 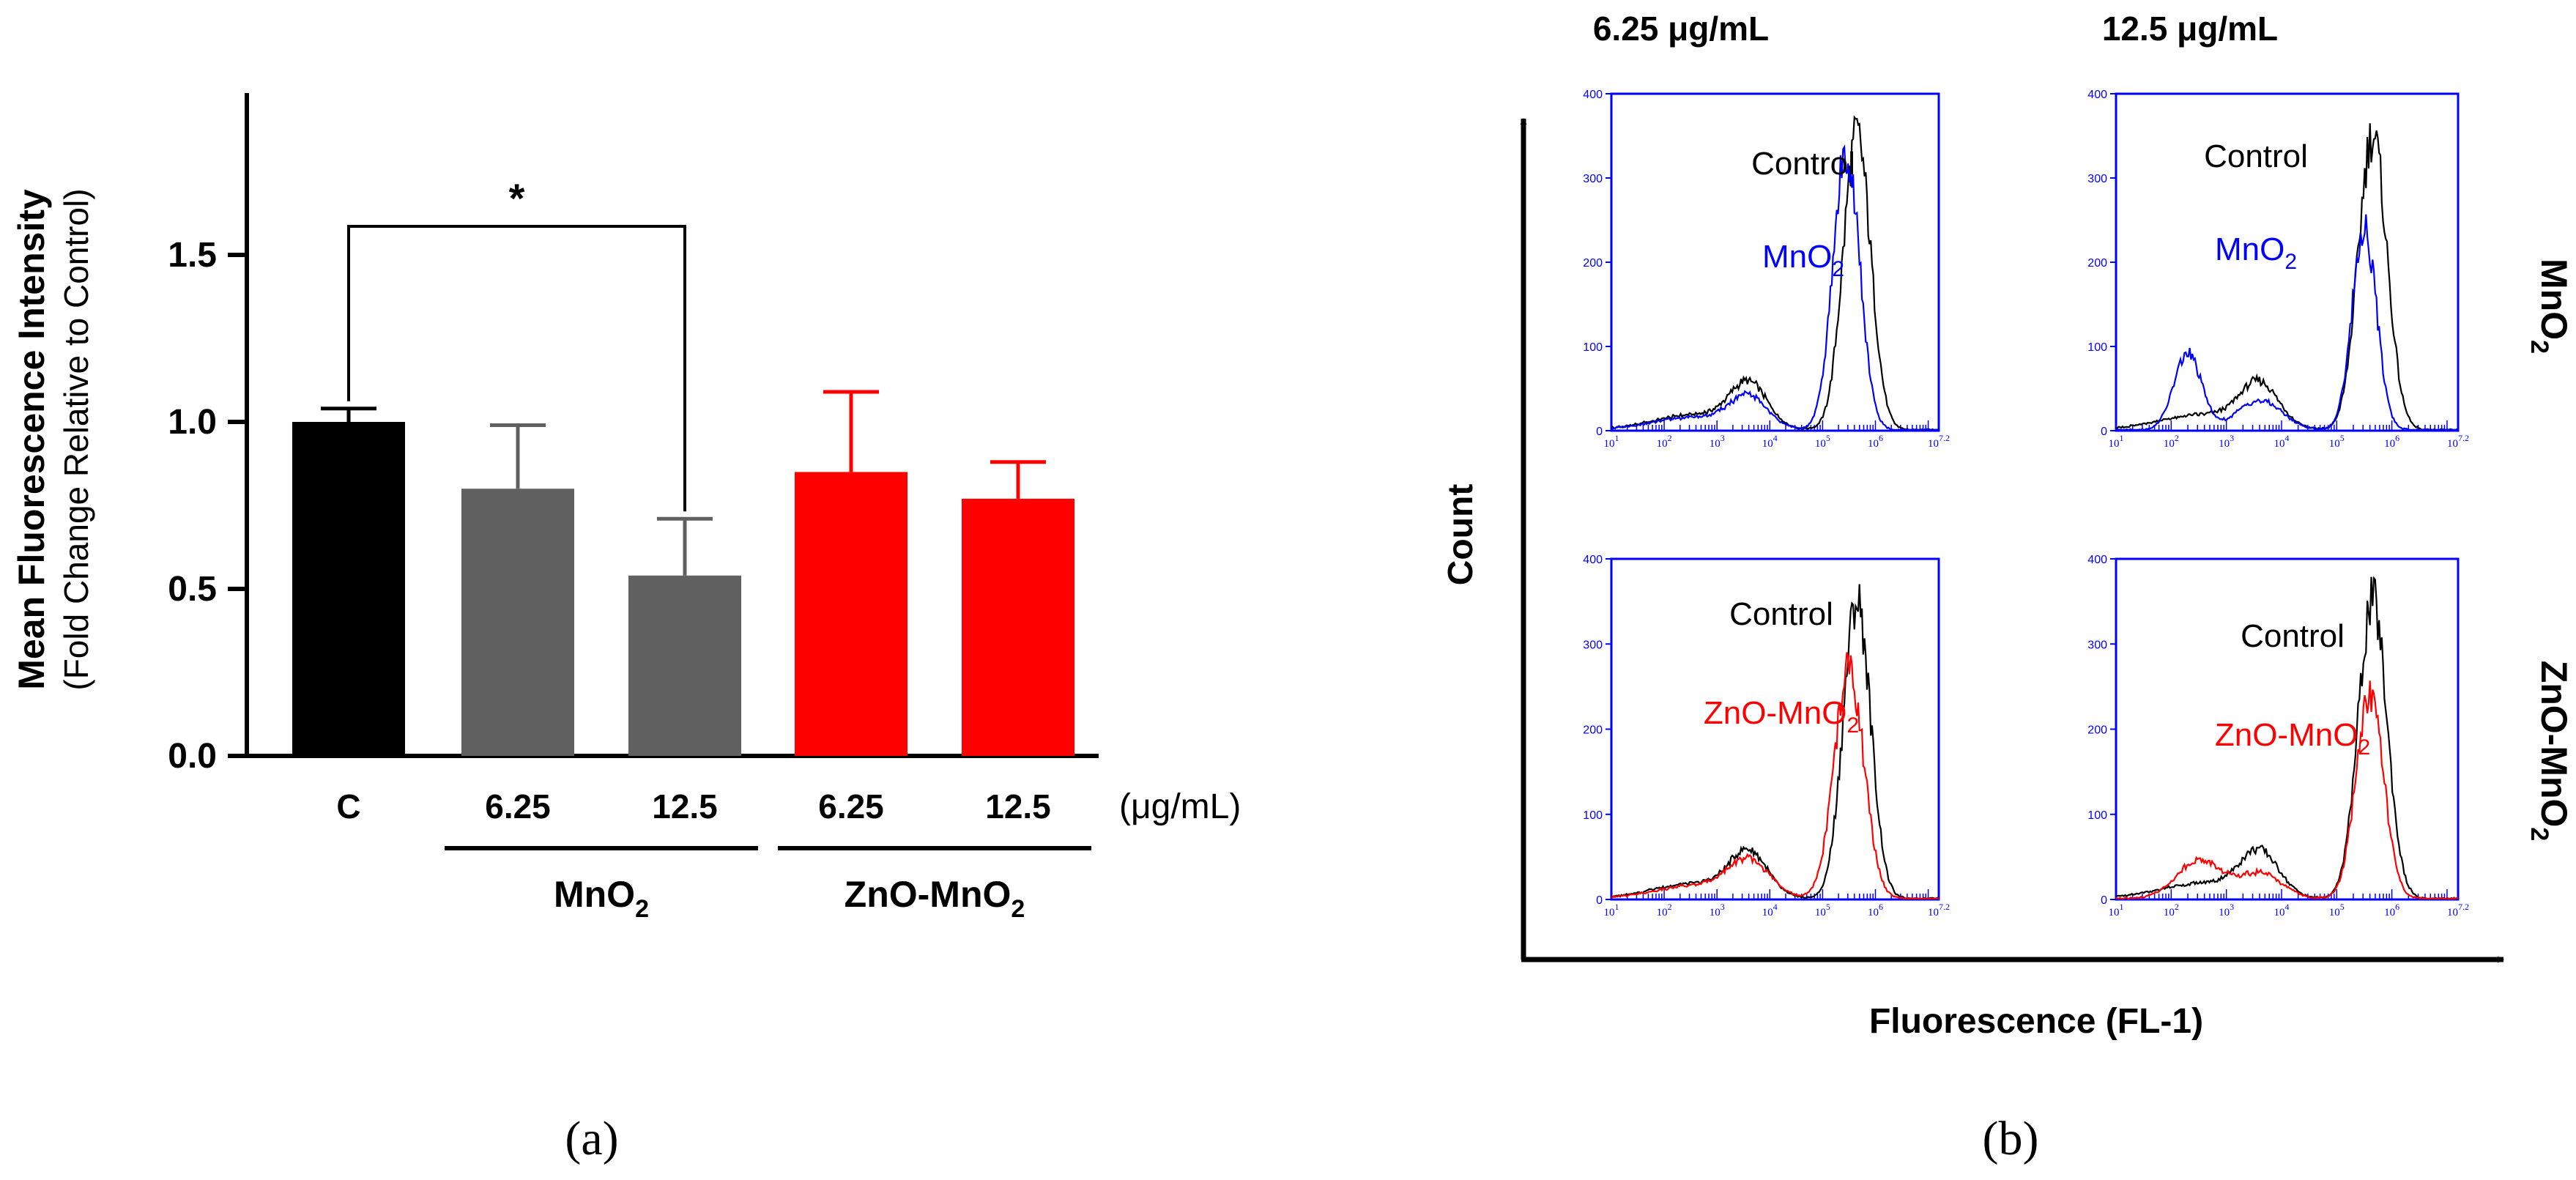 I want to click on significance-label: *, so click(x=517, y=198).